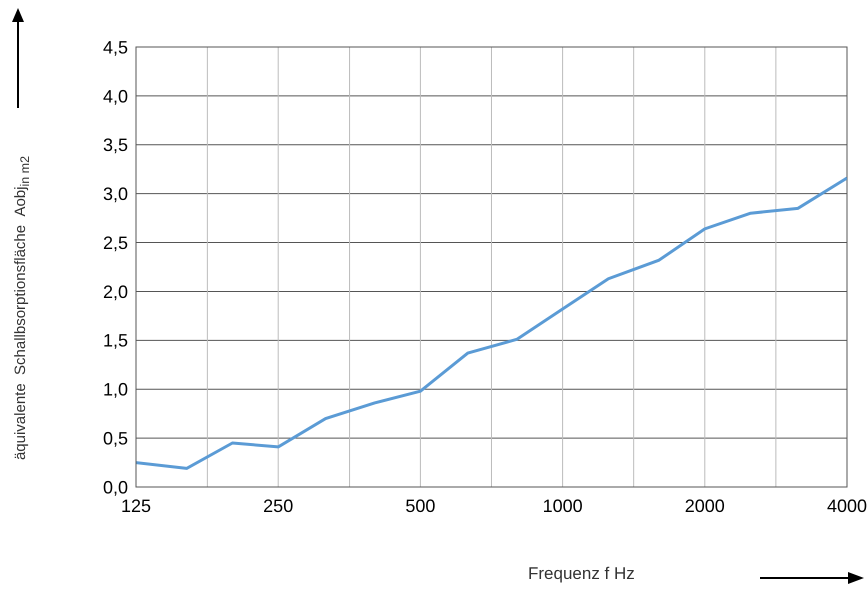  What do you see at coordinates (115, 242) in the screenshot?
I see `y-tick-label: 2,5` at bounding box center [115, 242].